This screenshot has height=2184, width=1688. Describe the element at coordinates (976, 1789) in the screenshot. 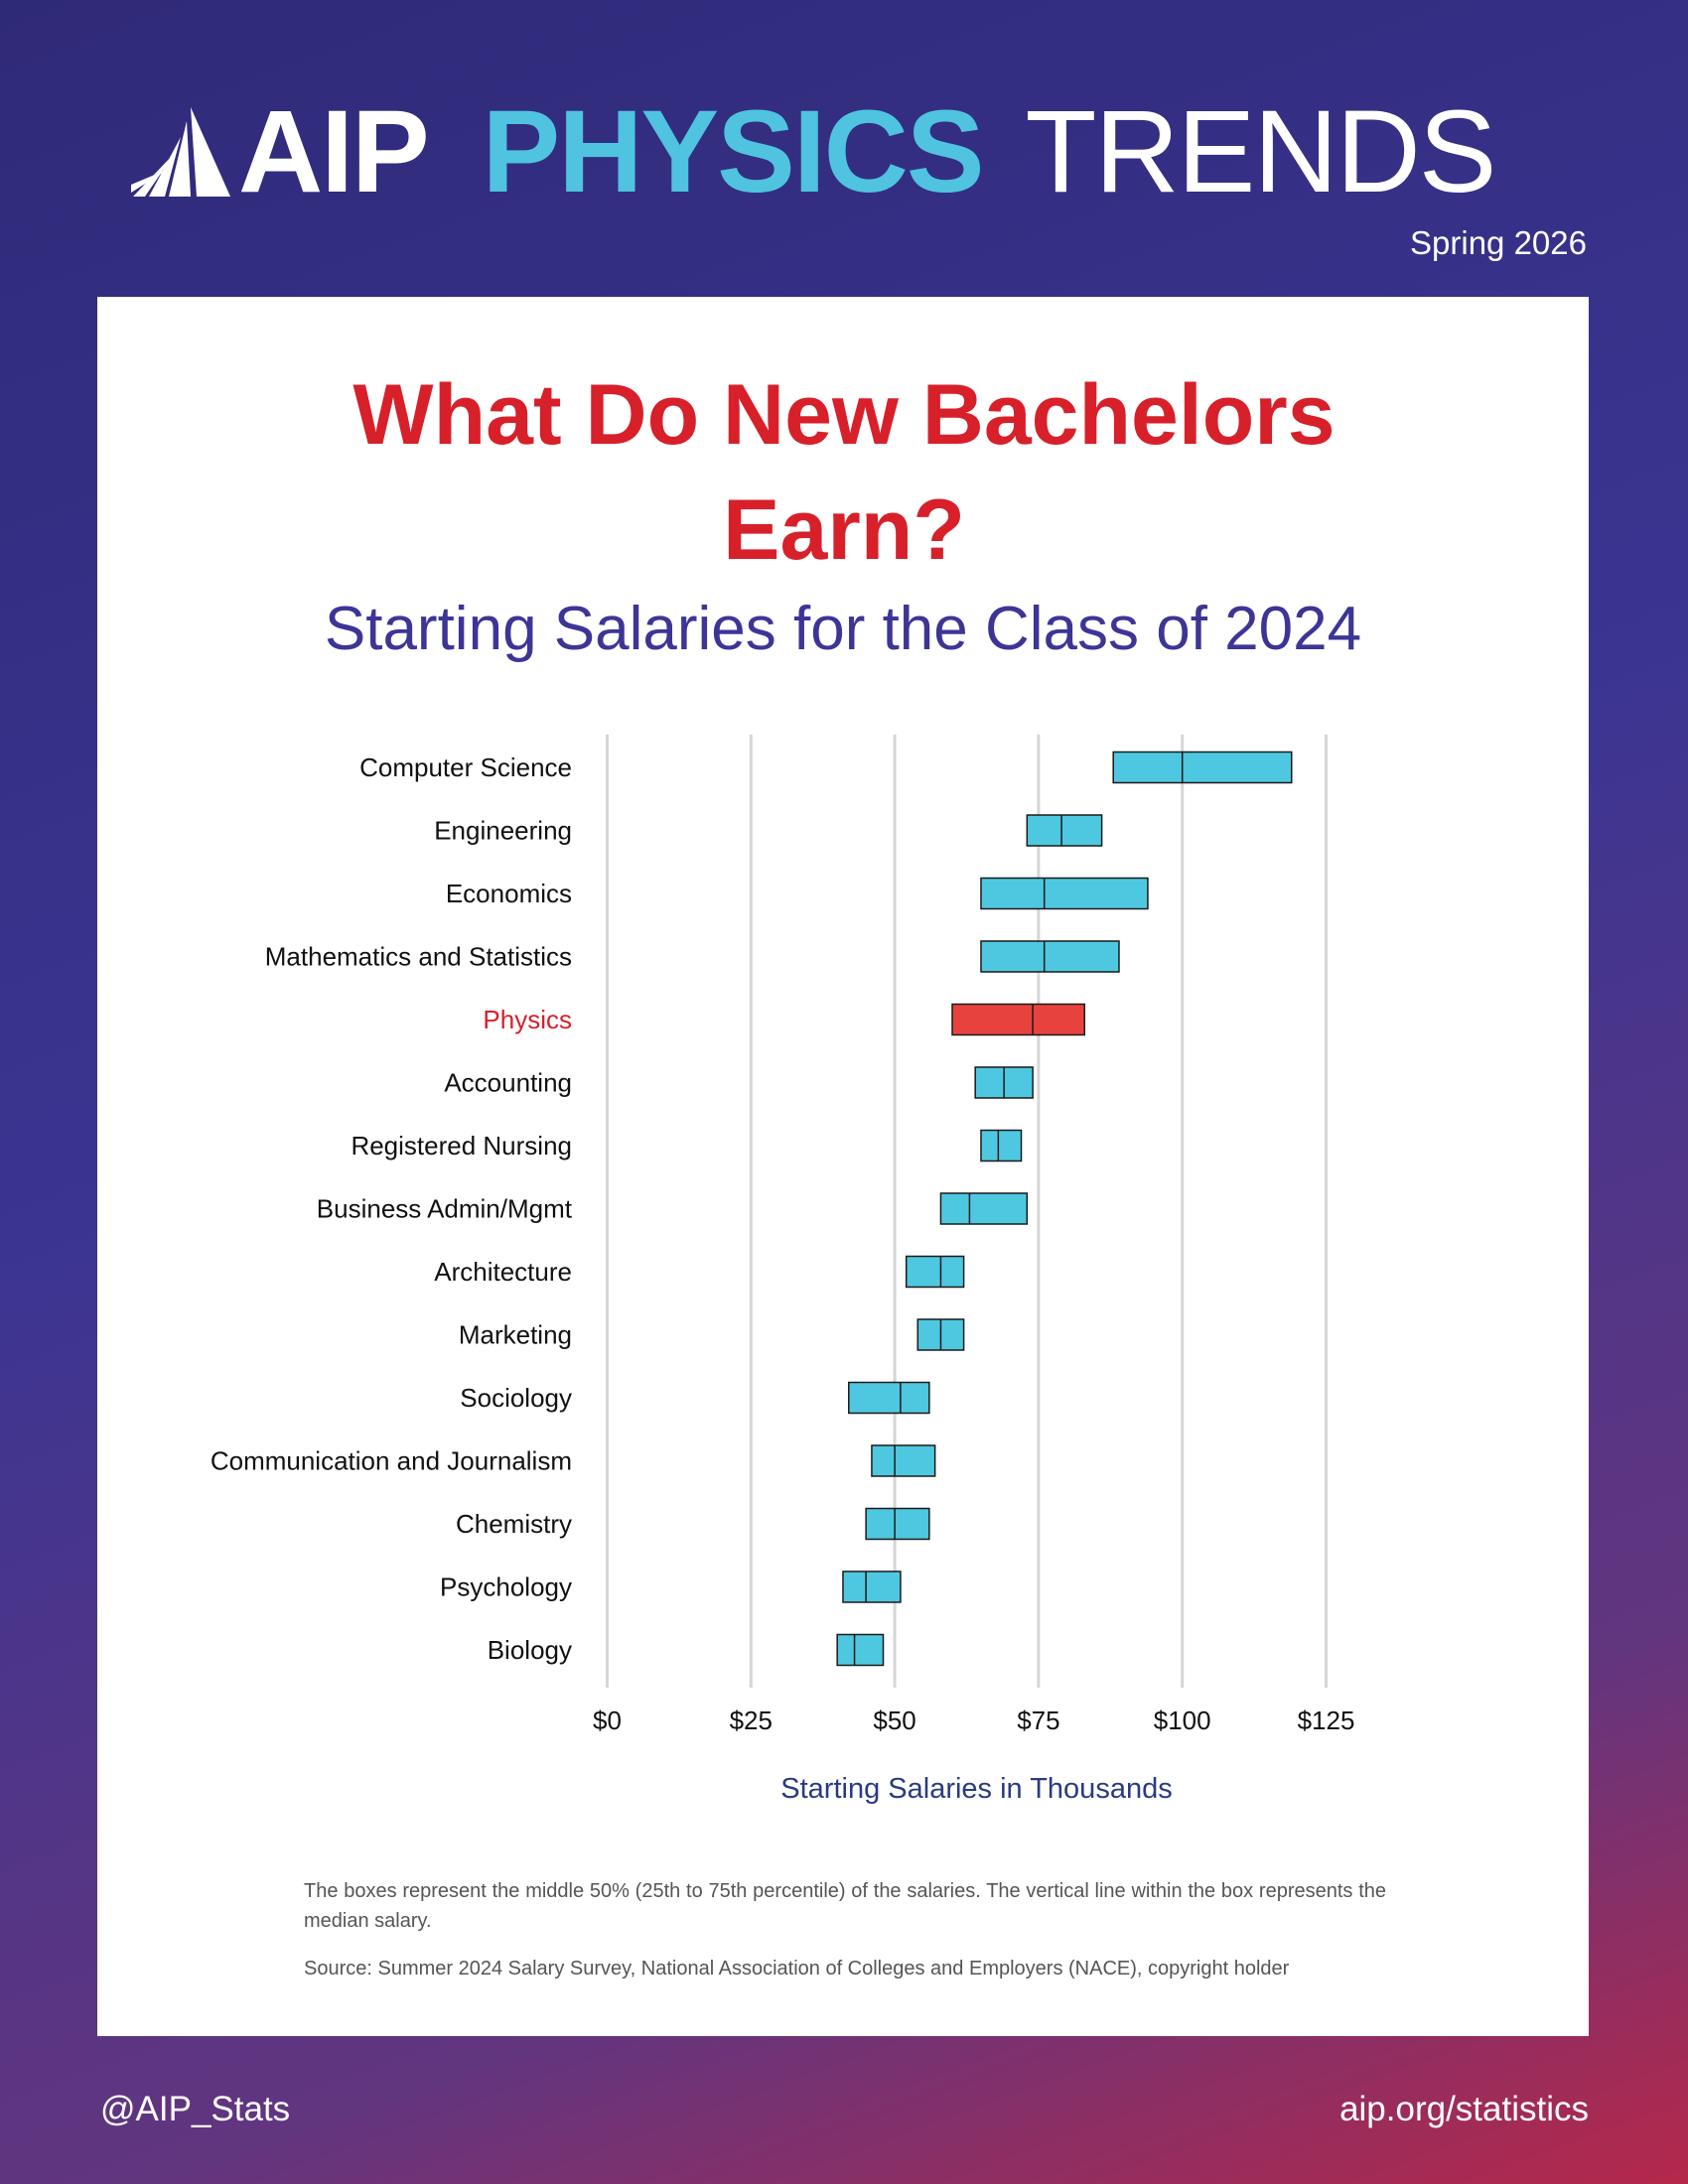

I see `x-axis-label: Starting Salaries in Thousands` at that location.